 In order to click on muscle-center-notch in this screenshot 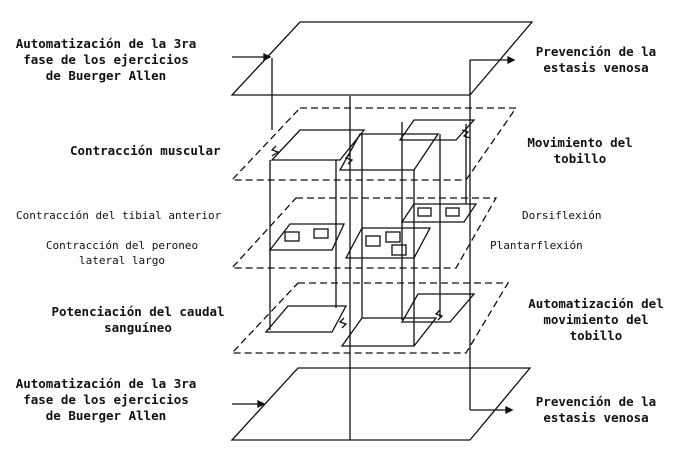, I will do `click(349, 159)`.